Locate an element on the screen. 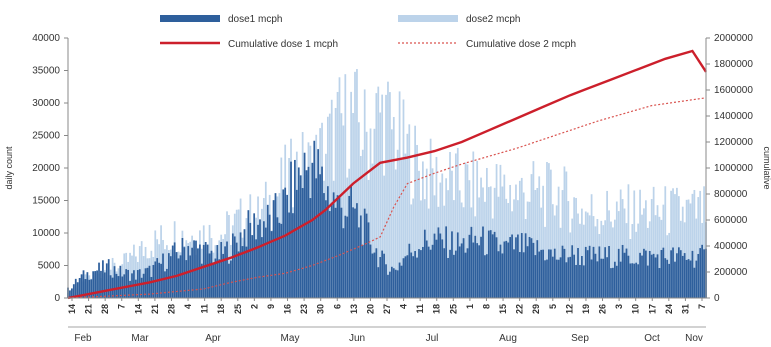 Image resolution: width=771 pixels, height=347 pixels. date-label: 1 is located at coordinates (470, 306).